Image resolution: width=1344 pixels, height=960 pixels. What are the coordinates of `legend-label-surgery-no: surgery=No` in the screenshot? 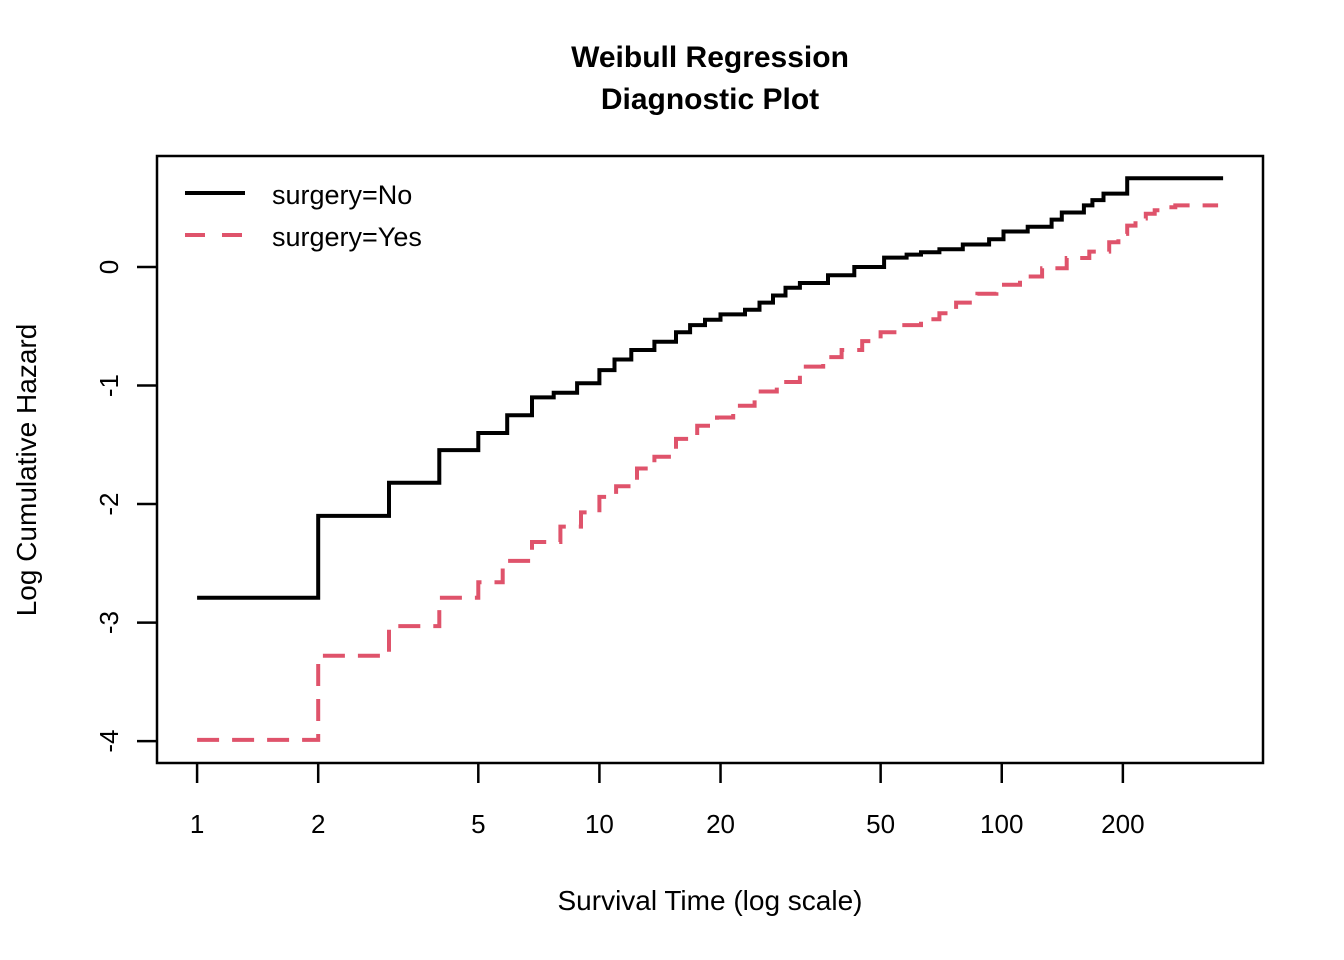 It's located at (342, 195).